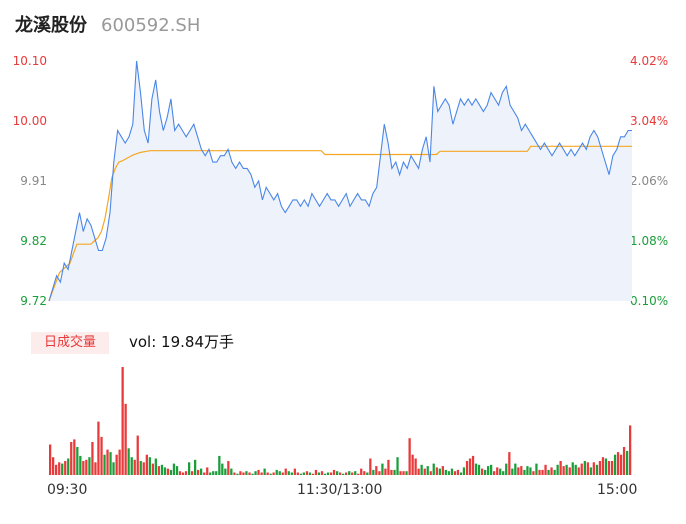  What do you see at coordinates (649, 61) in the screenshot?
I see `pct-tick-label: 4.02%` at bounding box center [649, 61].